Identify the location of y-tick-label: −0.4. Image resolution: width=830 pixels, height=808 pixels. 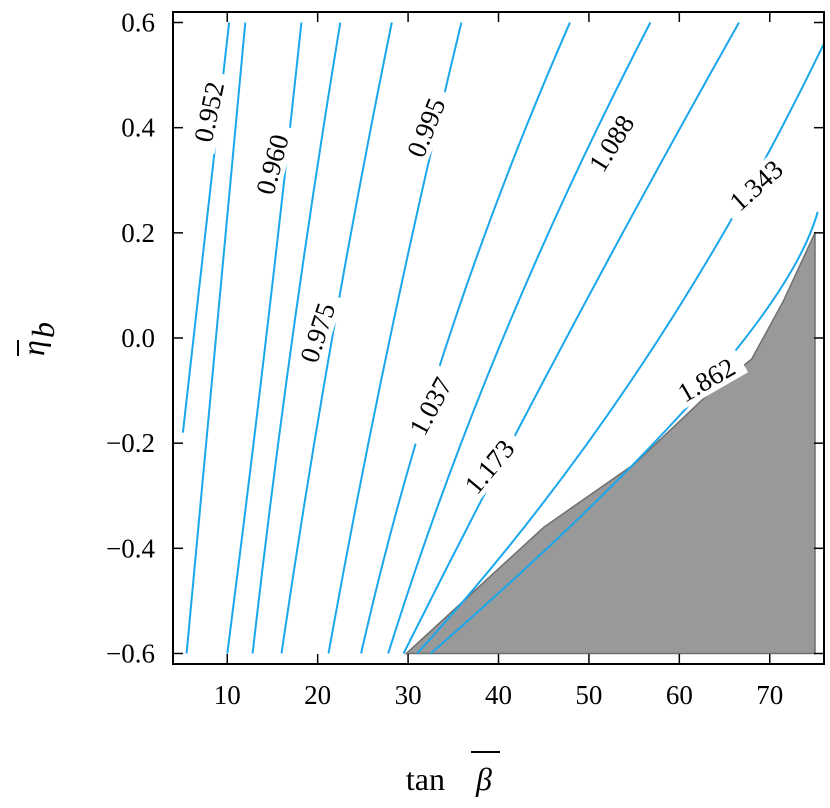
(130, 548).